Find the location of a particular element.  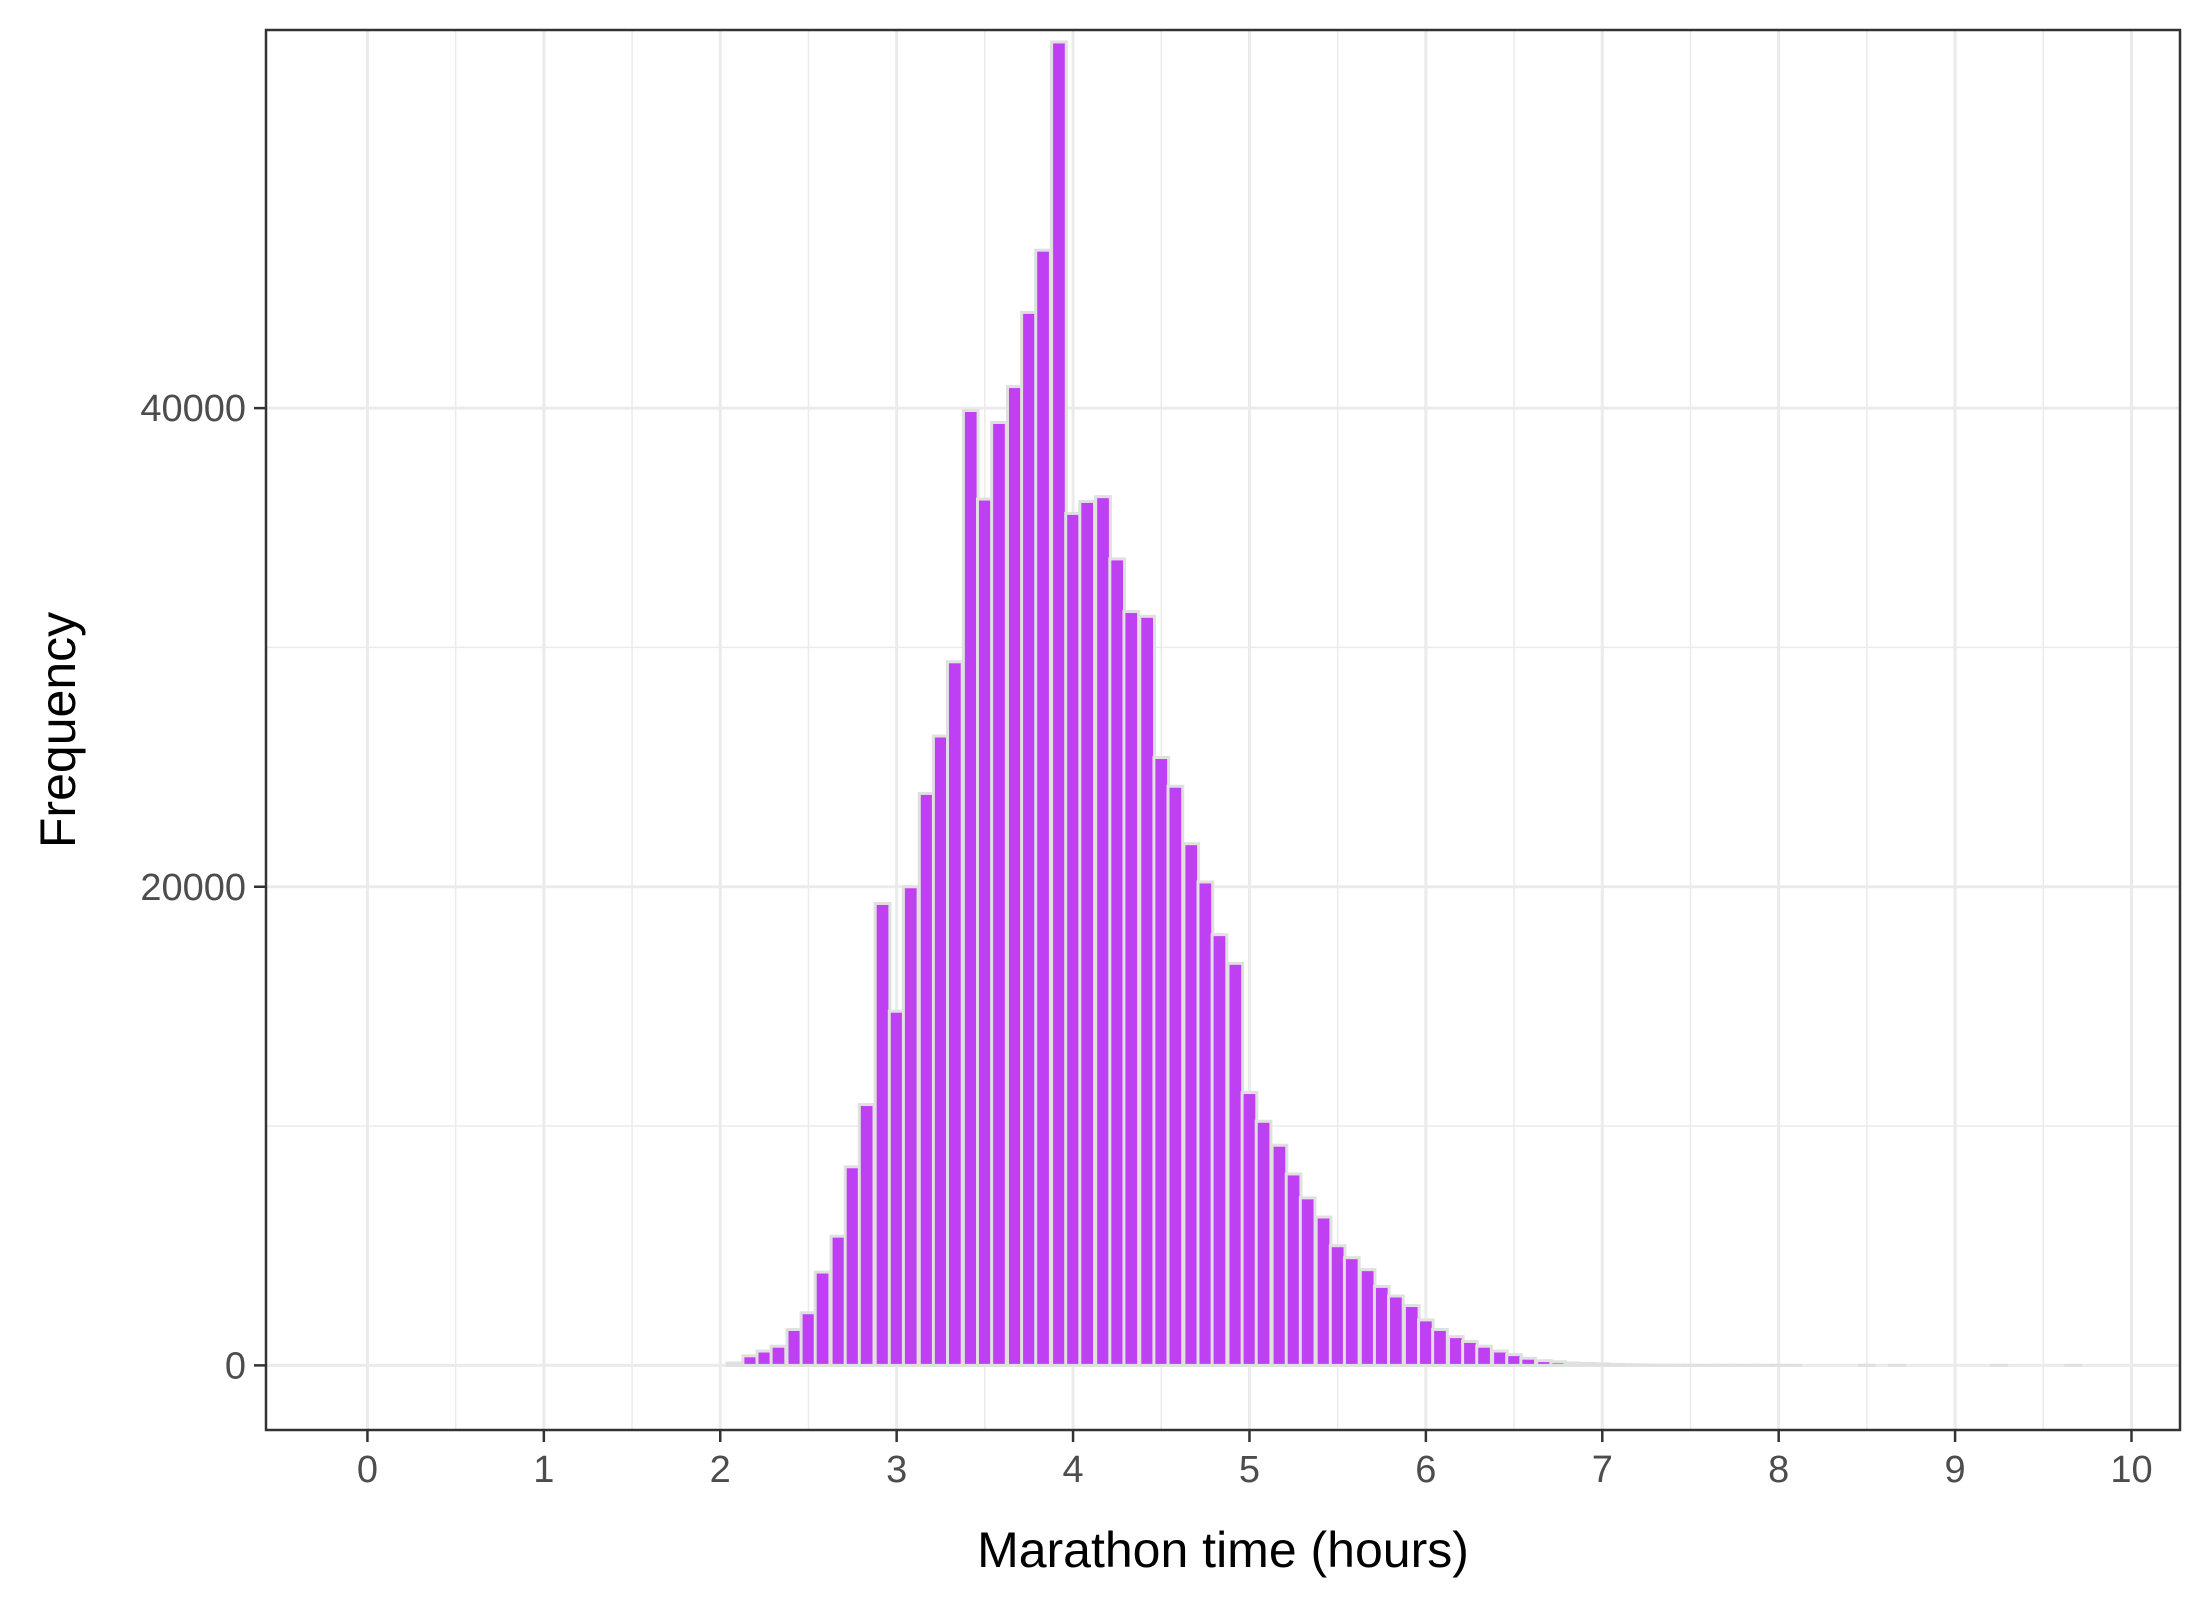

y-tick-label: 20000 is located at coordinates (193, 888).